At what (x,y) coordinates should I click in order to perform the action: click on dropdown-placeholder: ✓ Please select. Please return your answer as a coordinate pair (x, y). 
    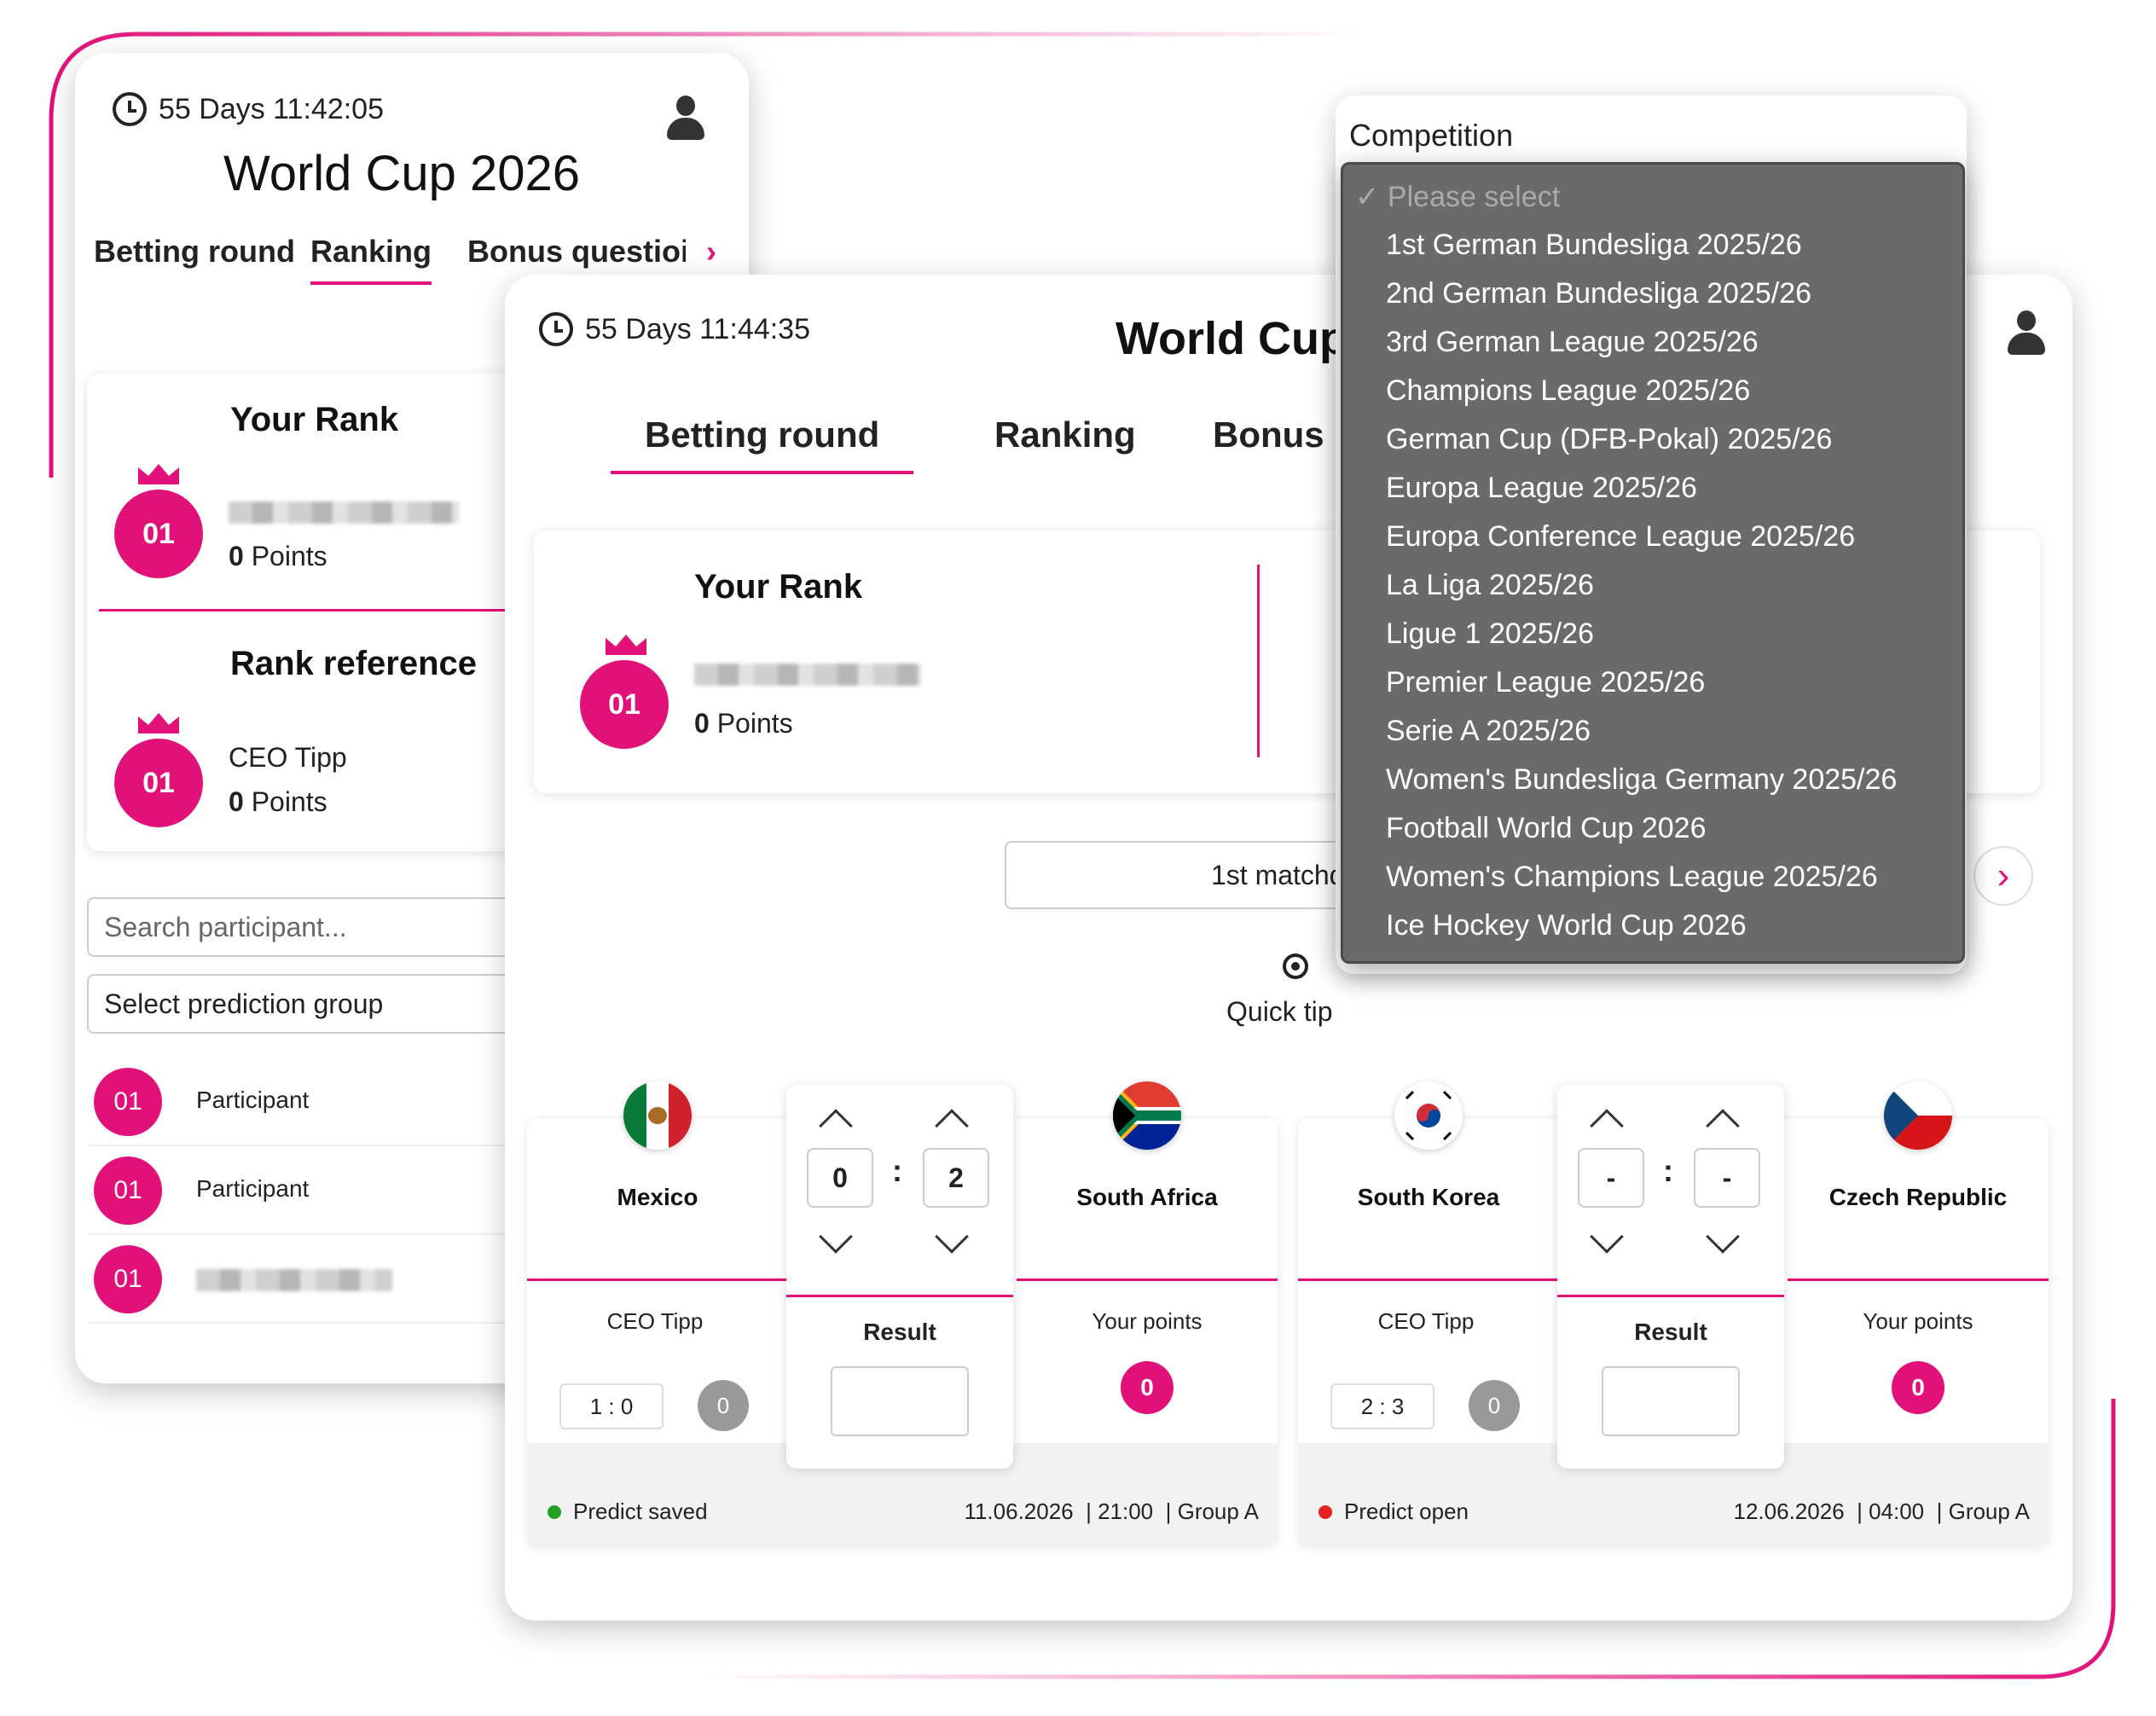
    Looking at the image, I should click on (1458, 197).